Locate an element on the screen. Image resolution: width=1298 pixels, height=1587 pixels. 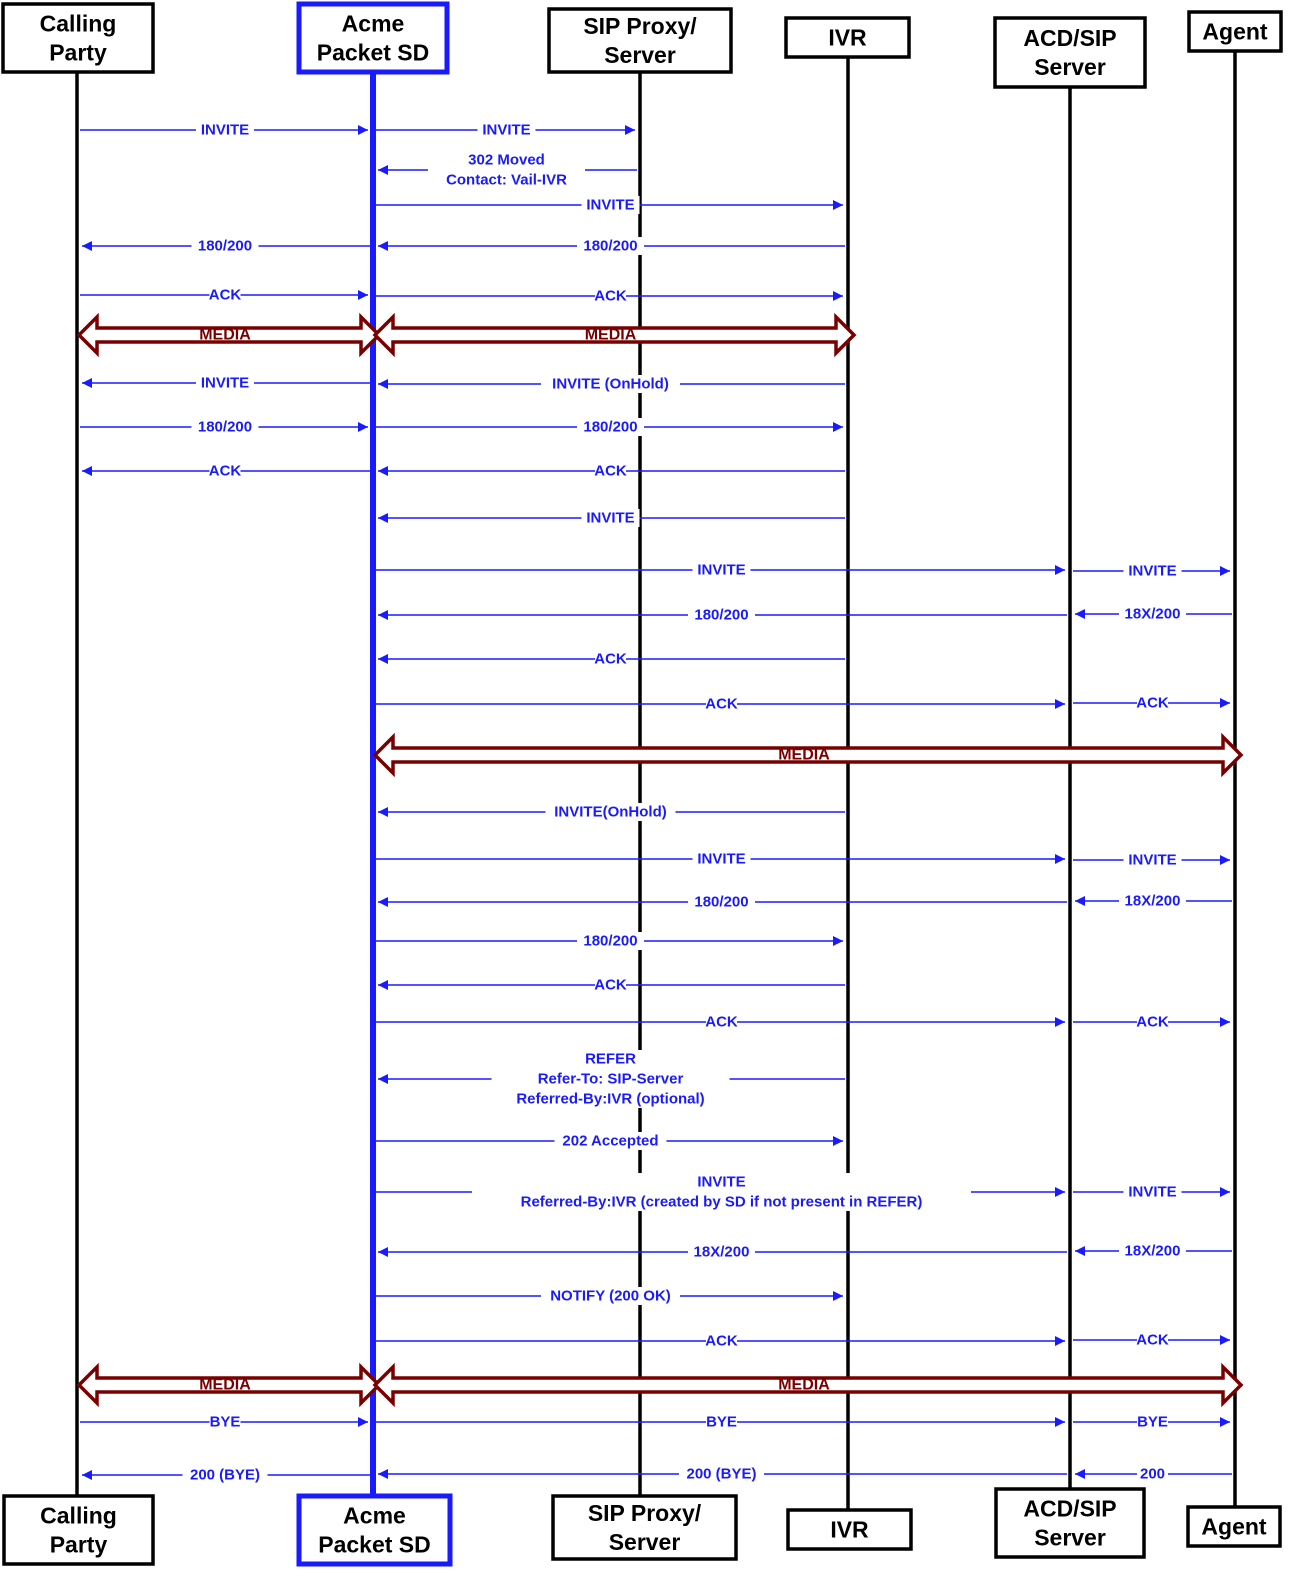
message: NOTIFY (200 OK) is located at coordinates (609, 1296).